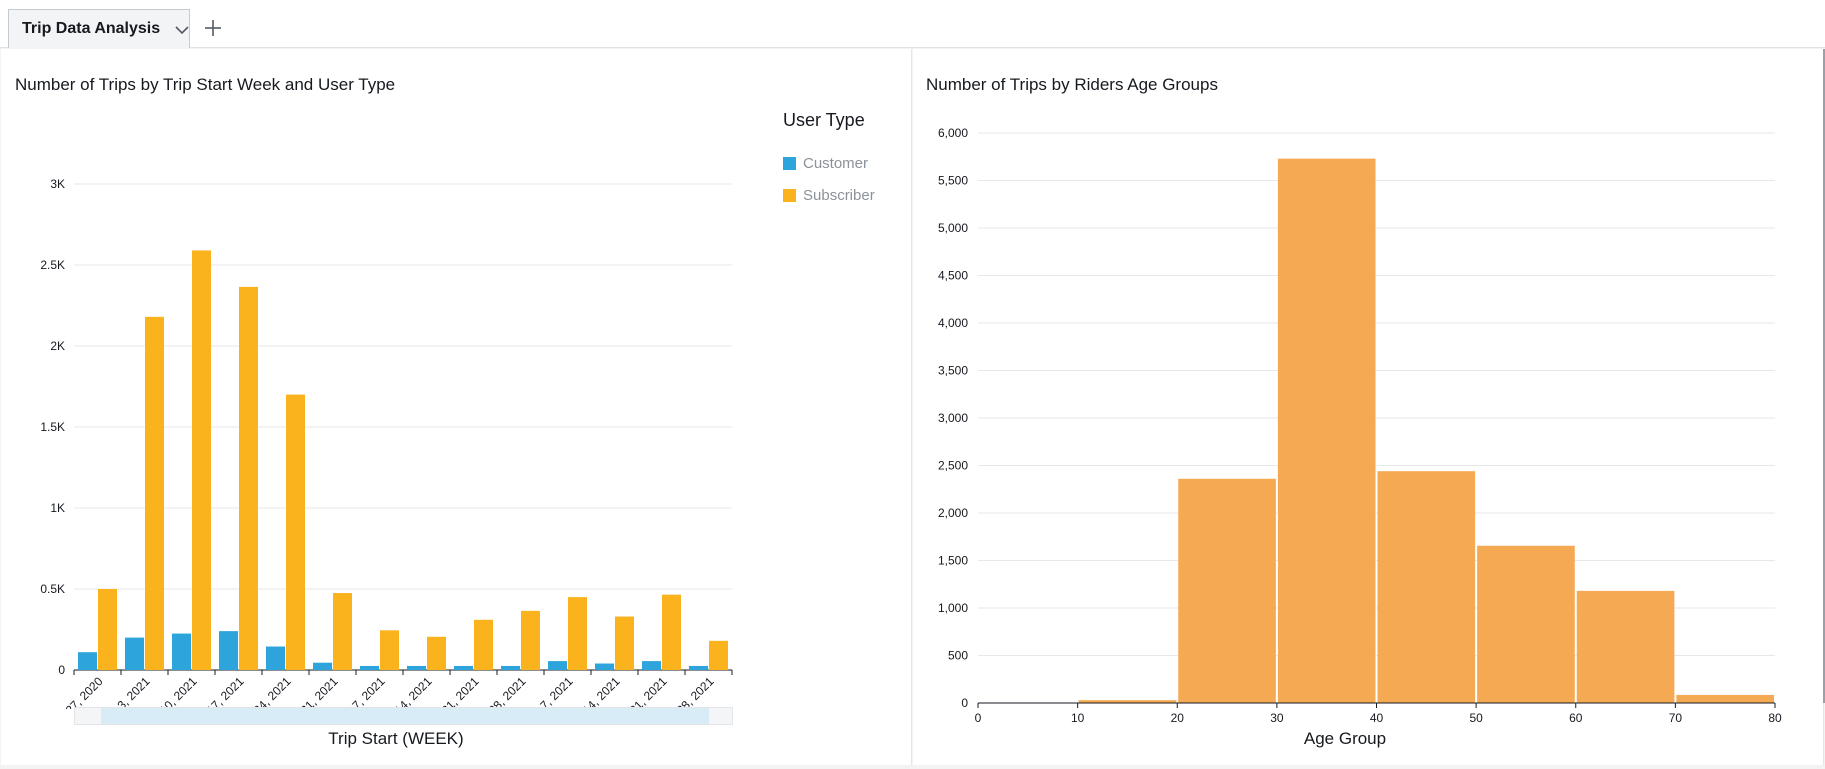  Describe the element at coordinates (836, 163) in the screenshot. I see `legend-label-customer: Customer` at that location.